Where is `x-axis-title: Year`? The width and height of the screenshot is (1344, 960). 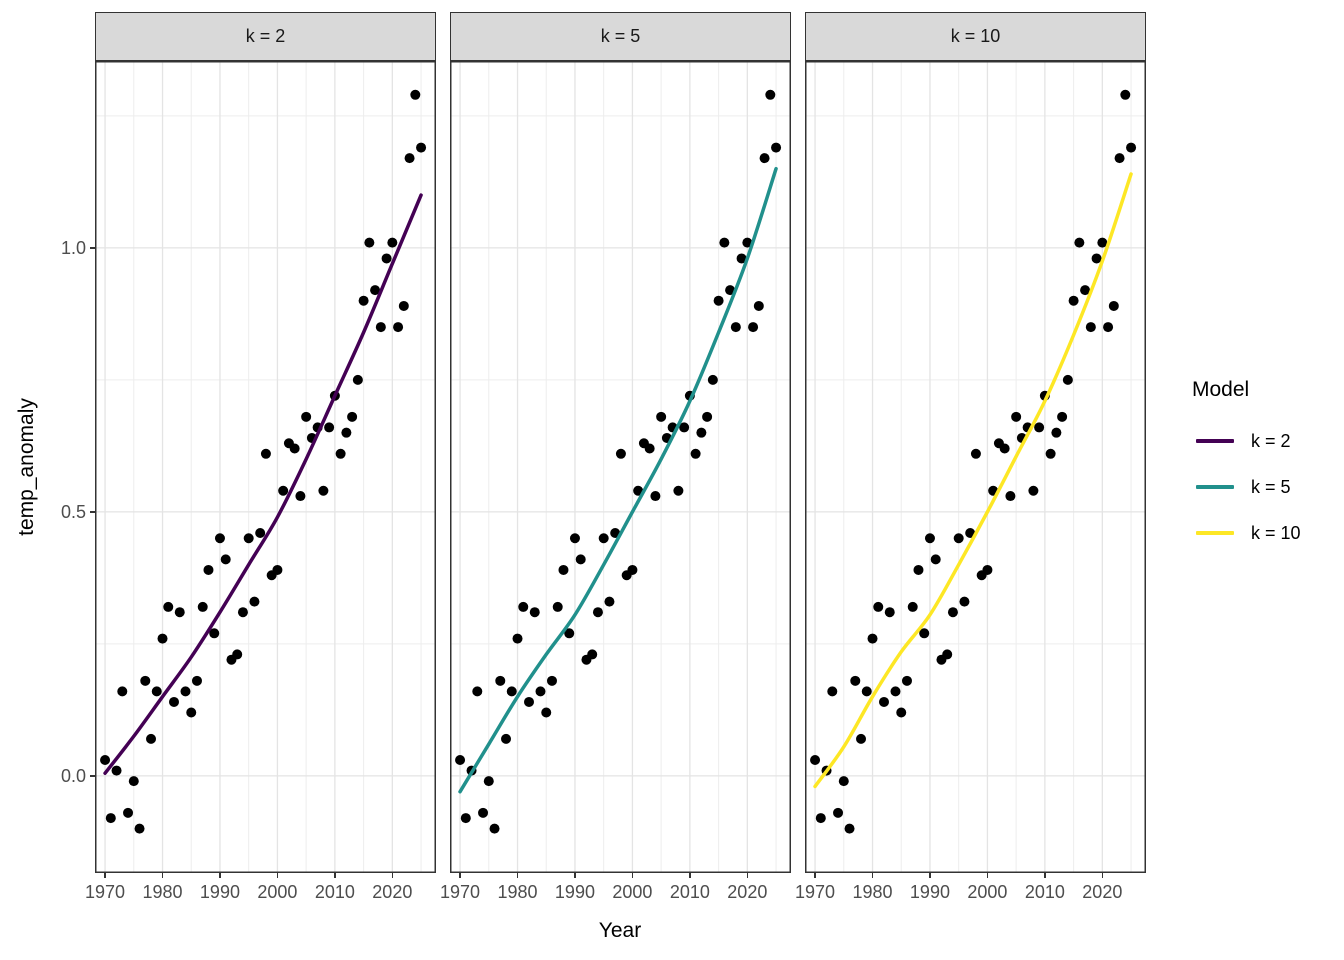 x-axis-title: Year is located at coordinates (620, 930).